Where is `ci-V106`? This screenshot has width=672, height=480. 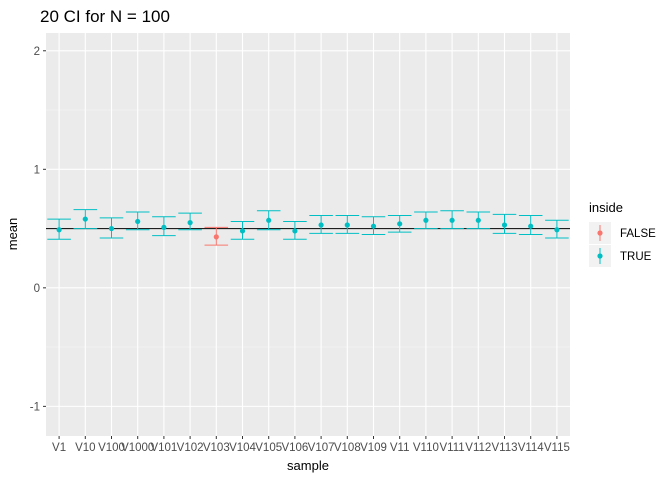
ci-V106 is located at coordinates (295, 230).